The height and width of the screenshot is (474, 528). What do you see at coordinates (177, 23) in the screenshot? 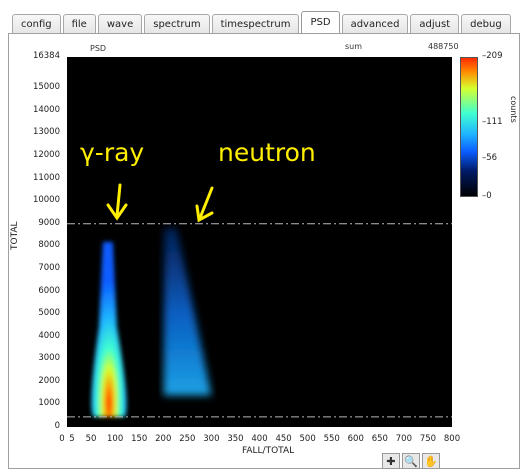
I see `tab-spectrum: spectrum` at bounding box center [177, 23].